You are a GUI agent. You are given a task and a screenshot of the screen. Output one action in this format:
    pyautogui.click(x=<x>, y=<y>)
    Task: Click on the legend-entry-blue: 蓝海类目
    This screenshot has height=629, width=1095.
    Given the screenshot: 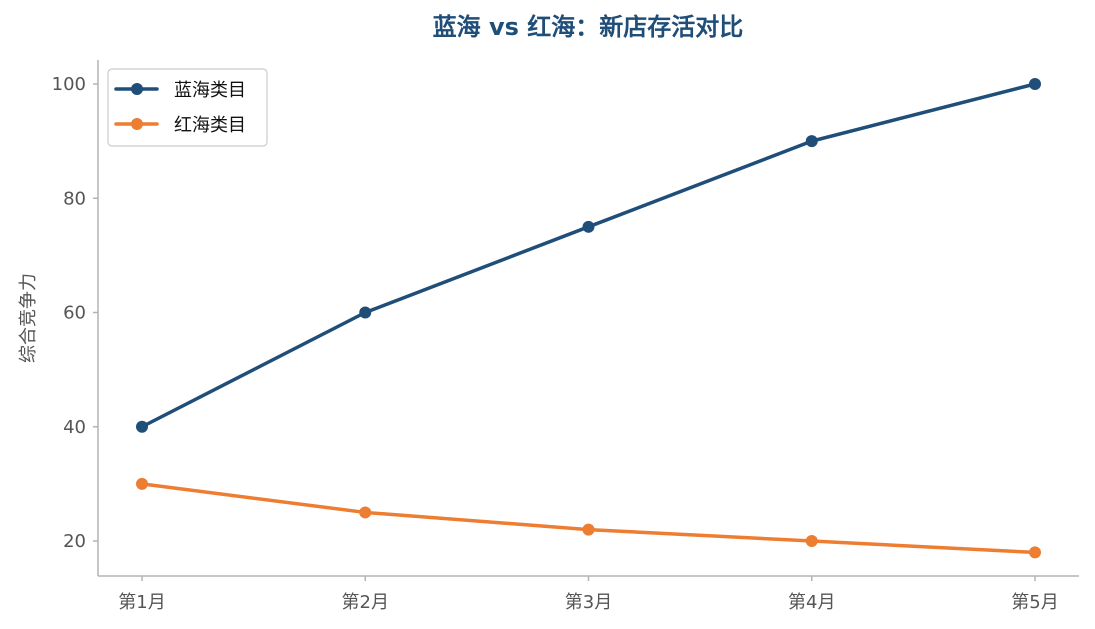 What is the action you would take?
    pyautogui.click(x=180, y=90)
    